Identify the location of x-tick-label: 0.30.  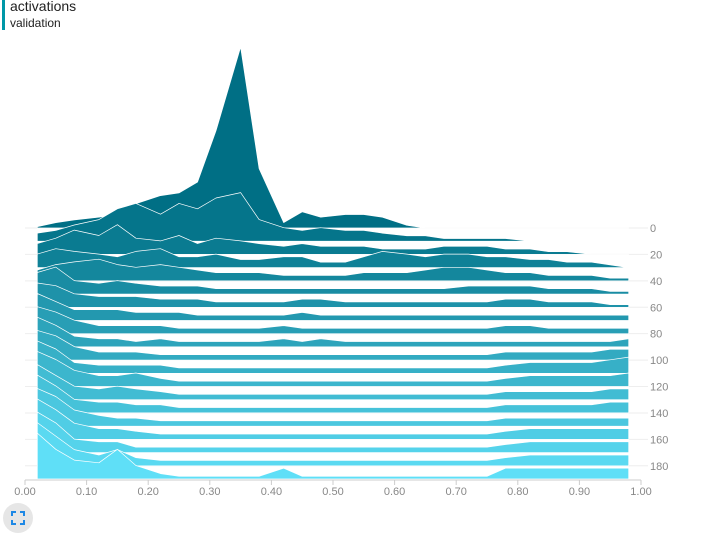
(209, 492).